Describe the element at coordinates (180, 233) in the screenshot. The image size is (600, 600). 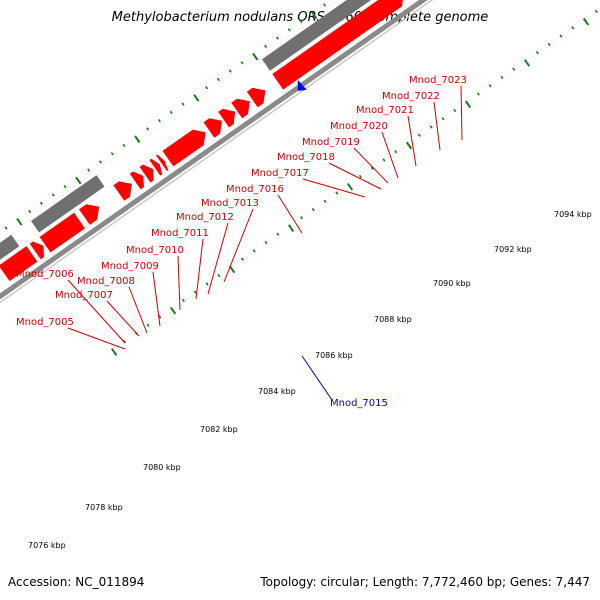
I see `gene-label: Mnod_7011` at that location.